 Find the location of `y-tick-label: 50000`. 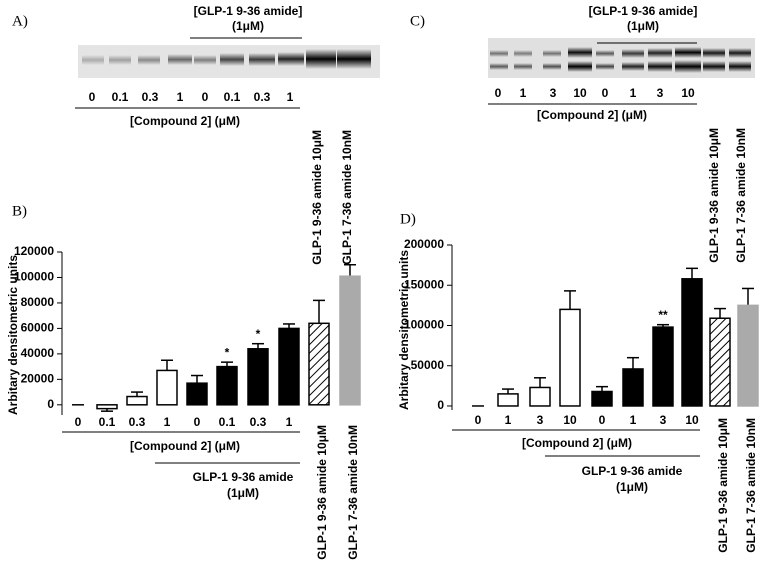

y-tick-label: 50000 is located at coordinates (428, 365).